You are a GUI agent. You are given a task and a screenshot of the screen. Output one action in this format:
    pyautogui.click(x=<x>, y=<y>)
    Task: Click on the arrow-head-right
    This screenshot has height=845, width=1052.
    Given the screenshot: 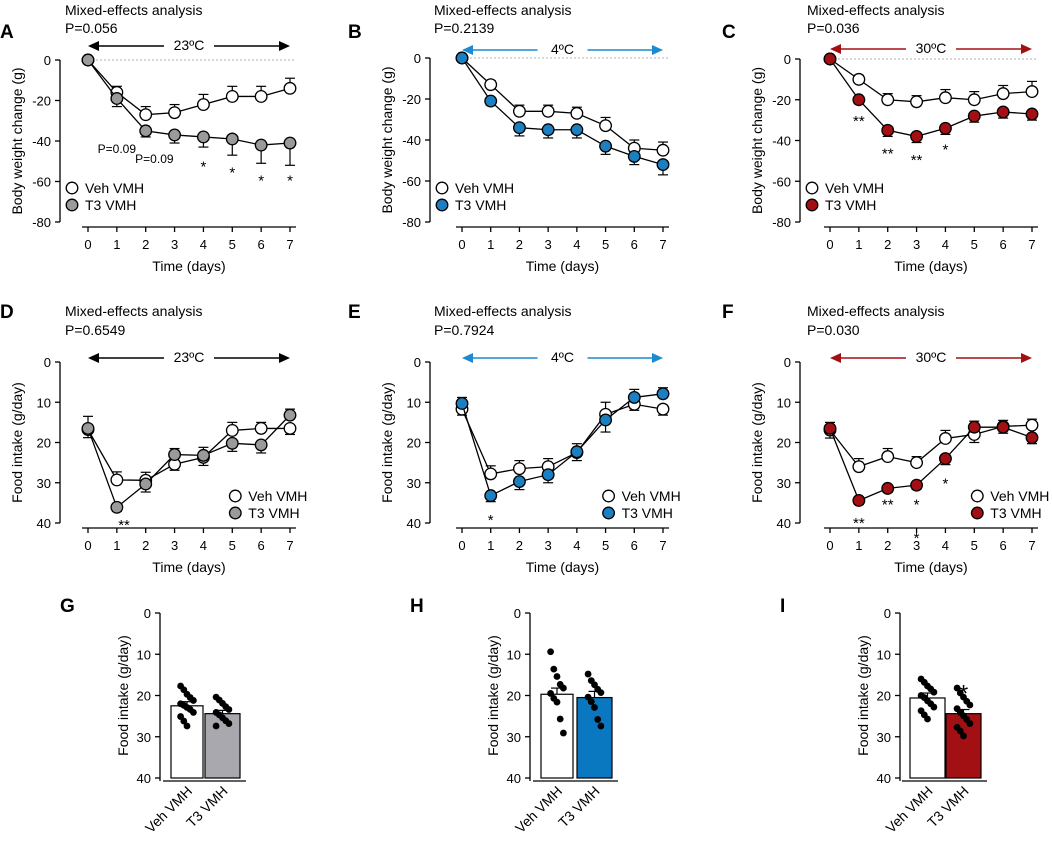 What is the action you would take?
    pyautogui.click(x=1026, y=49)
    